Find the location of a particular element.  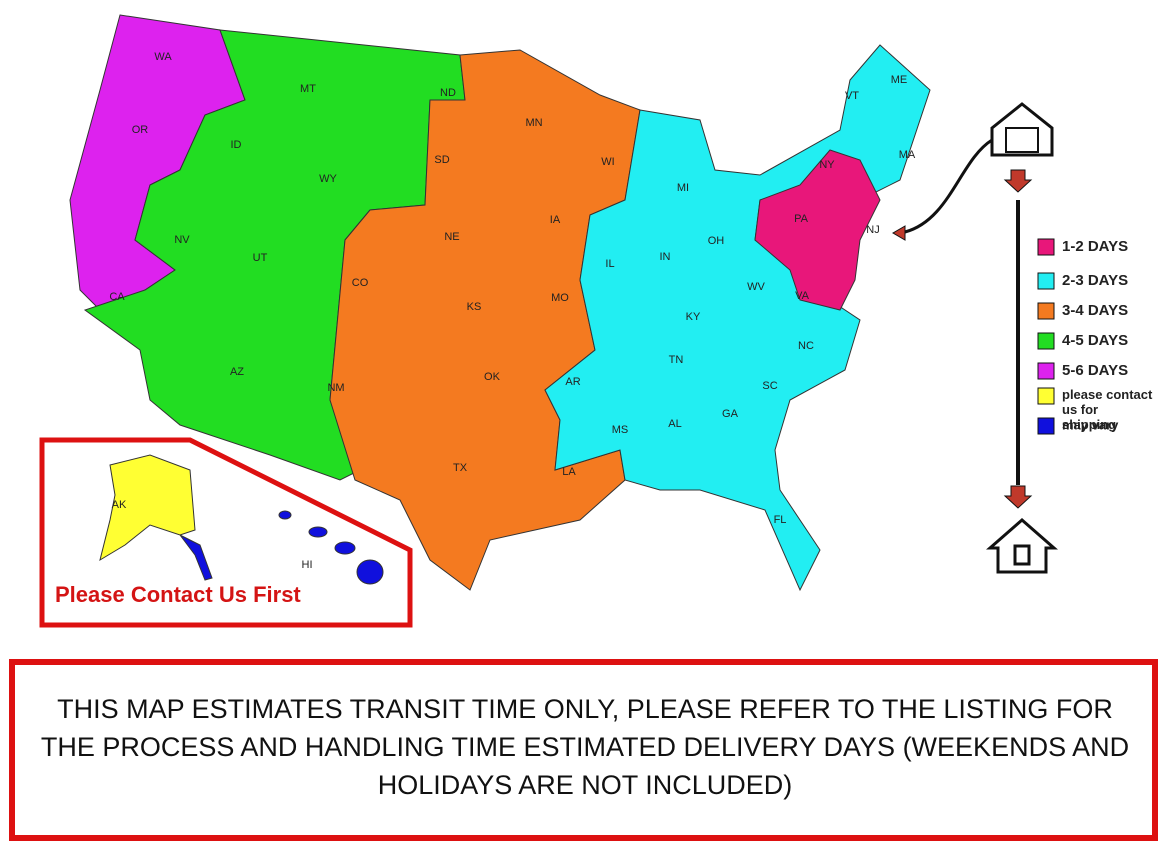

state-label: IN is located at coordinates (665, 257).